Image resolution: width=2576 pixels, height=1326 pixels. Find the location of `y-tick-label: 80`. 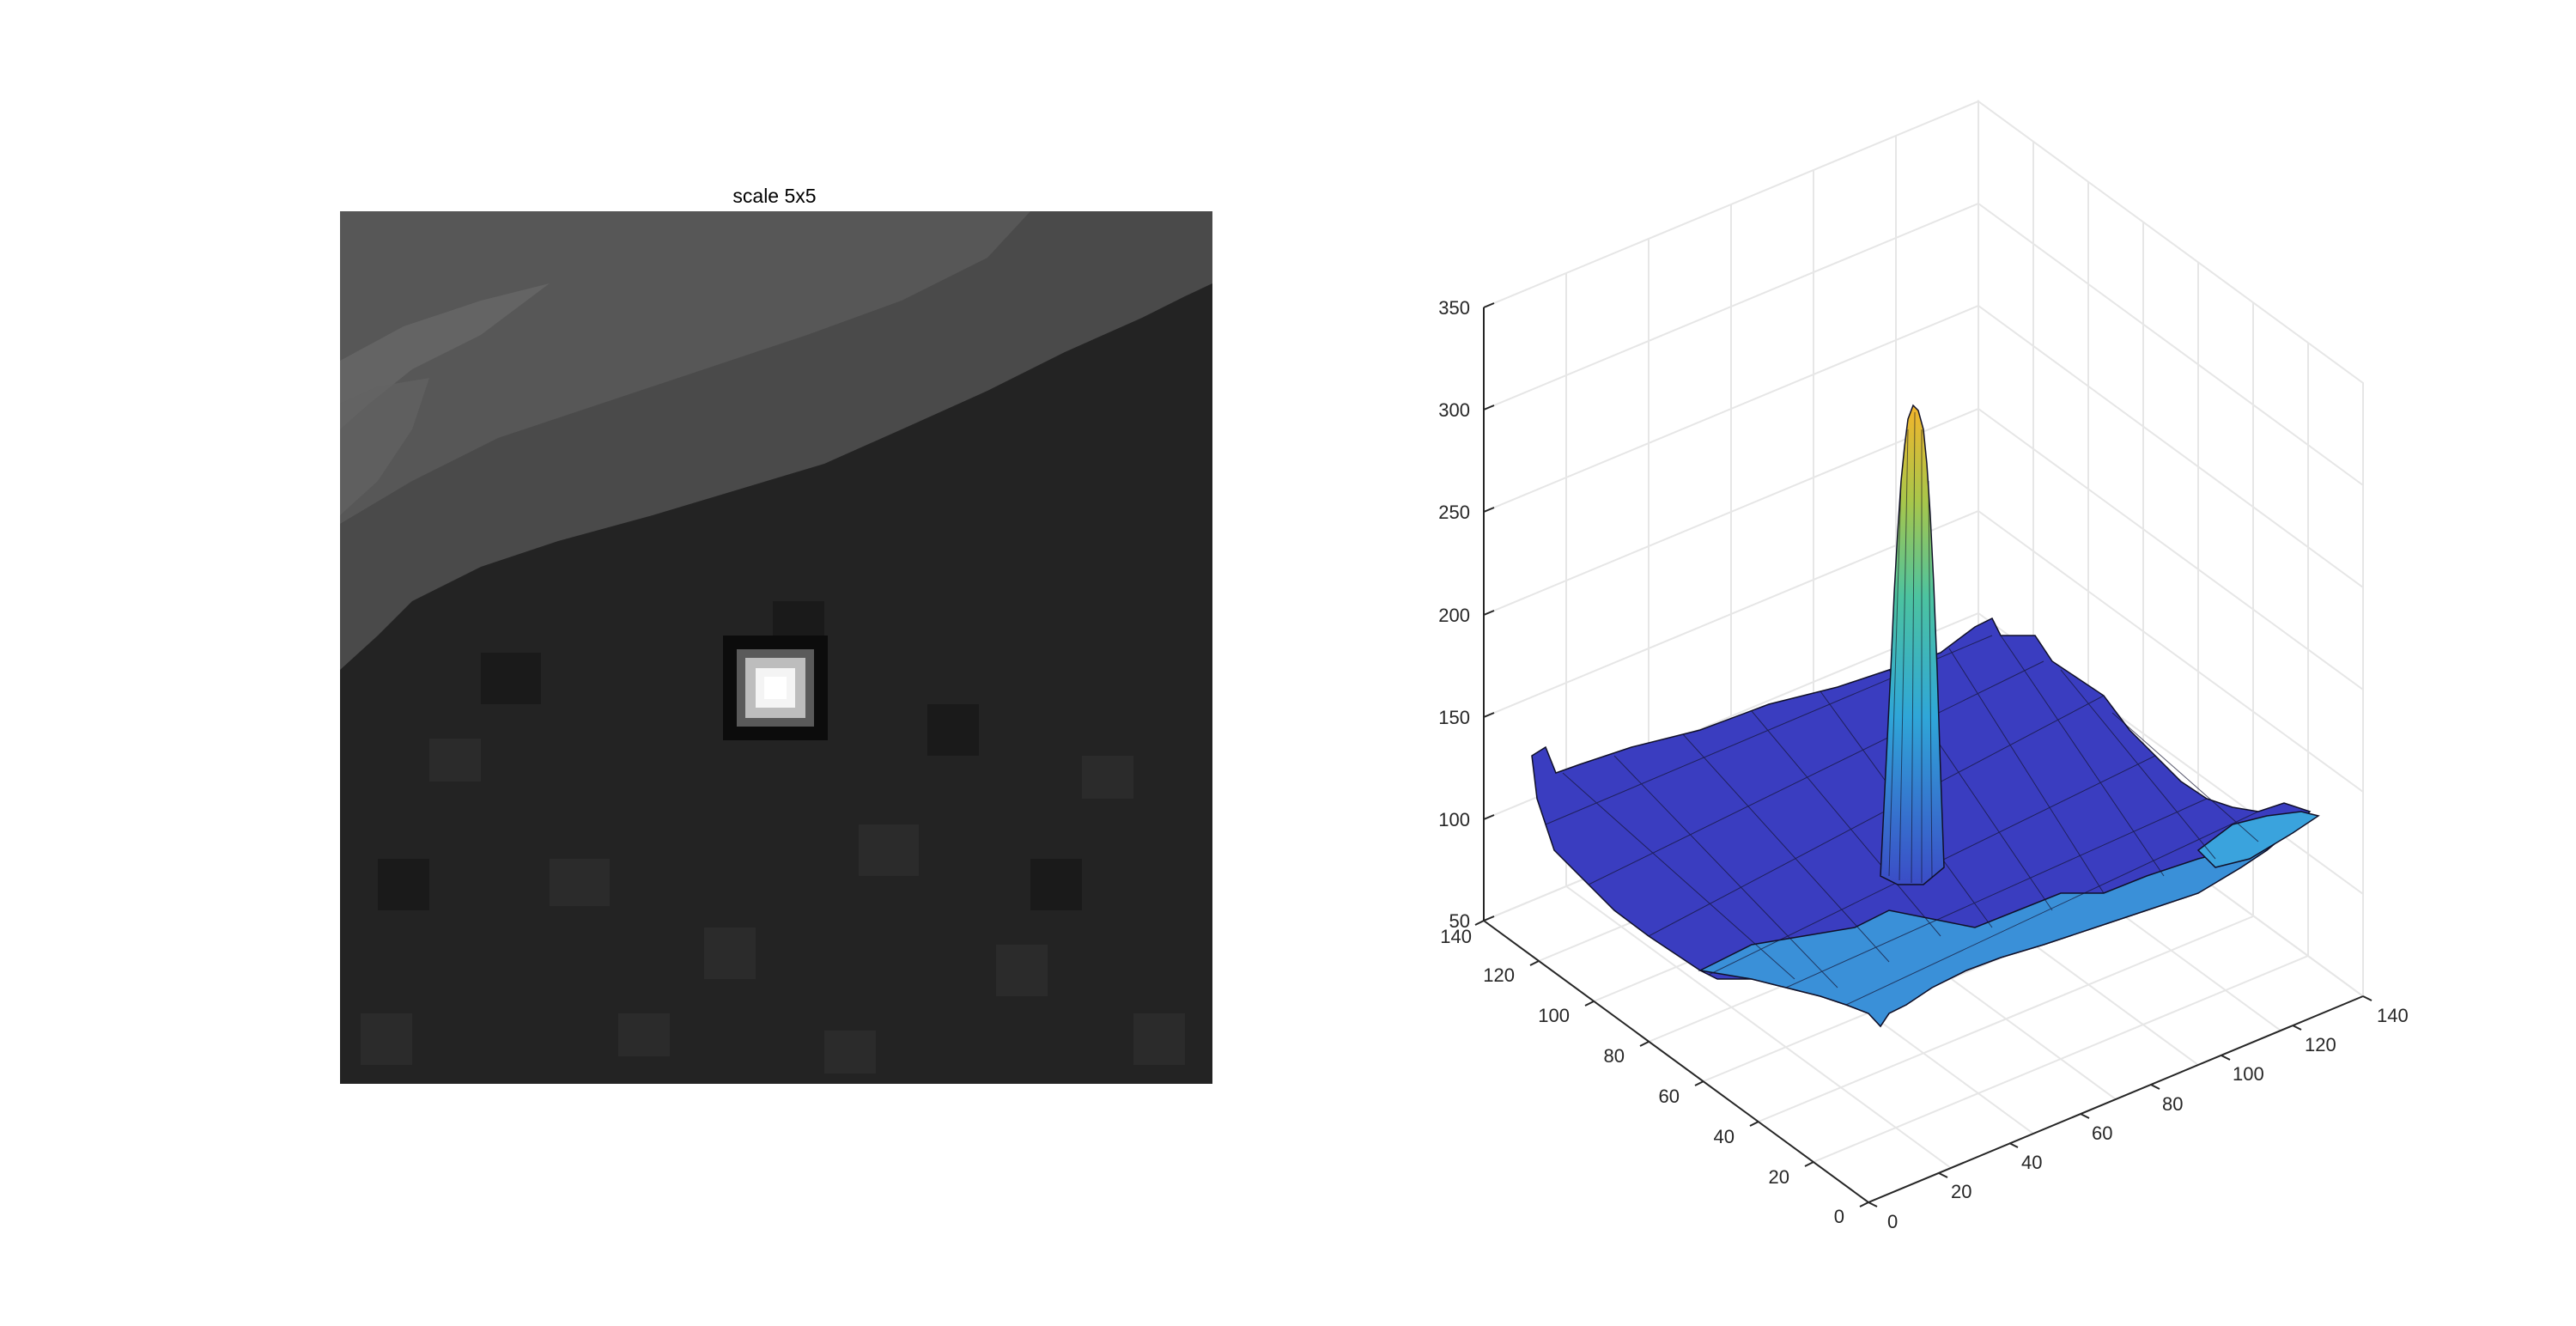

y-tick-label: 80 is located at coordinates (1614, 1056).